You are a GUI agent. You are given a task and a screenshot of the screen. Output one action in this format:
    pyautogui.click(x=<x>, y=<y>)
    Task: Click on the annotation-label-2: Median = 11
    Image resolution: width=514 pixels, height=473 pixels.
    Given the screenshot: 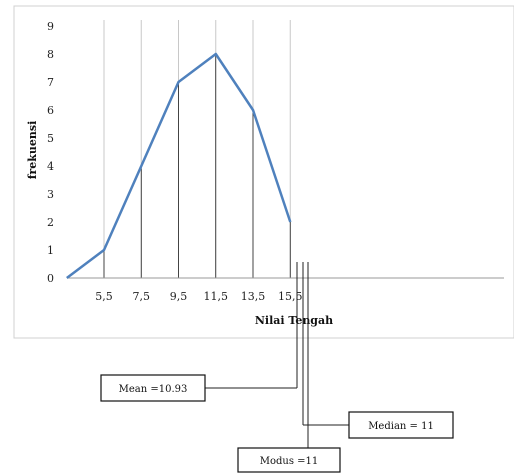 What is the action you would take?
    pyautogui.click(x=401, y=426)
    